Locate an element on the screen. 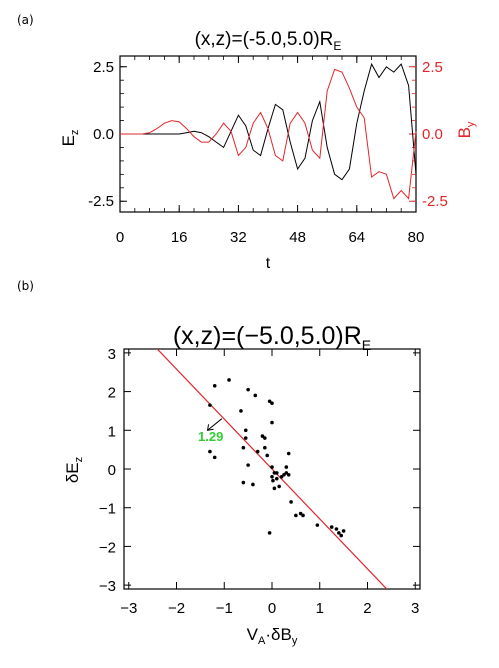 This screenshot has height=668, width=499. panel-a-left-y-axis: 2.5 0.0 -2.5 is located at coordinates (107, 134).